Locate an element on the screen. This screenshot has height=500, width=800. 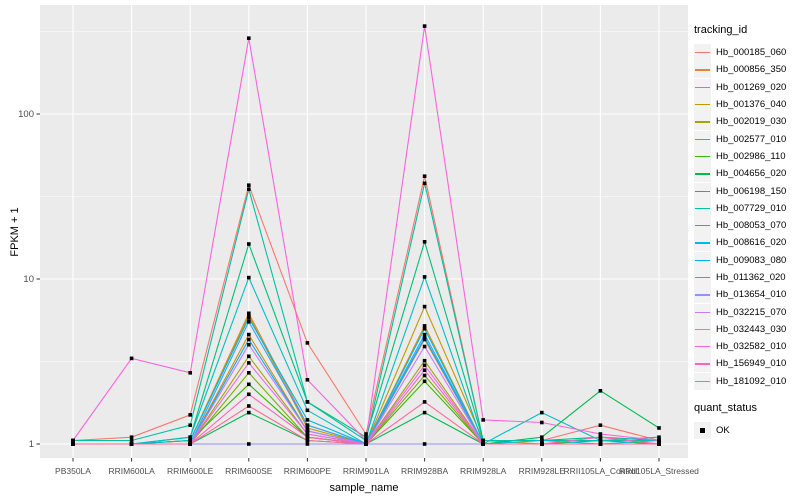
legend-entry-label: Hb_000185_060 is located at coordinates (751, 53).